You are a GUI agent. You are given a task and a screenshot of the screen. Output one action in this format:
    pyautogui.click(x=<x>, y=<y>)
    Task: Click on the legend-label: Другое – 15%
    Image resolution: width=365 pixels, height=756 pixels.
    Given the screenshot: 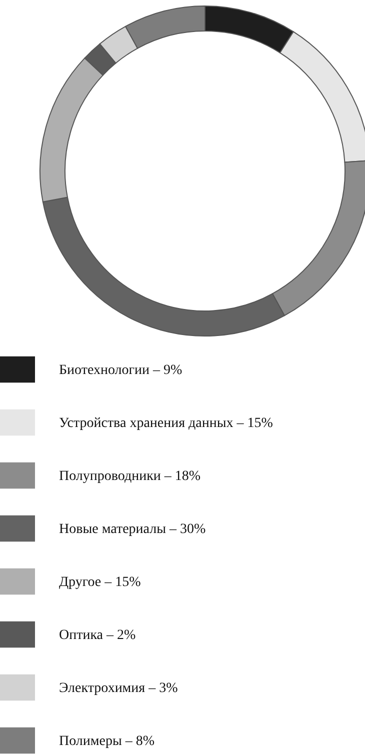 What is the action you would take?
    pyautogui.click(x=100, y=582)
    